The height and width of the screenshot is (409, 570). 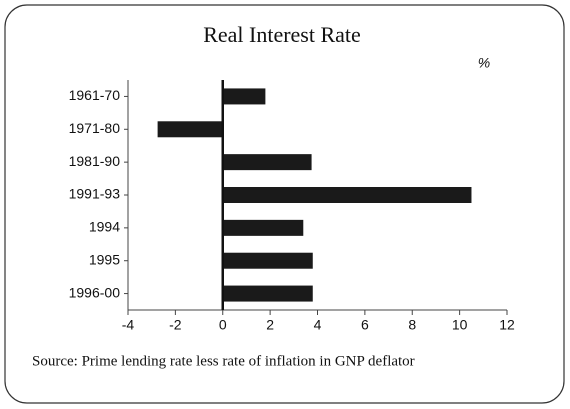 What do you see at coordinates (412, 325) in the screenshot?
I see `x-tick-label: 8` at bounding box center [412, 325].